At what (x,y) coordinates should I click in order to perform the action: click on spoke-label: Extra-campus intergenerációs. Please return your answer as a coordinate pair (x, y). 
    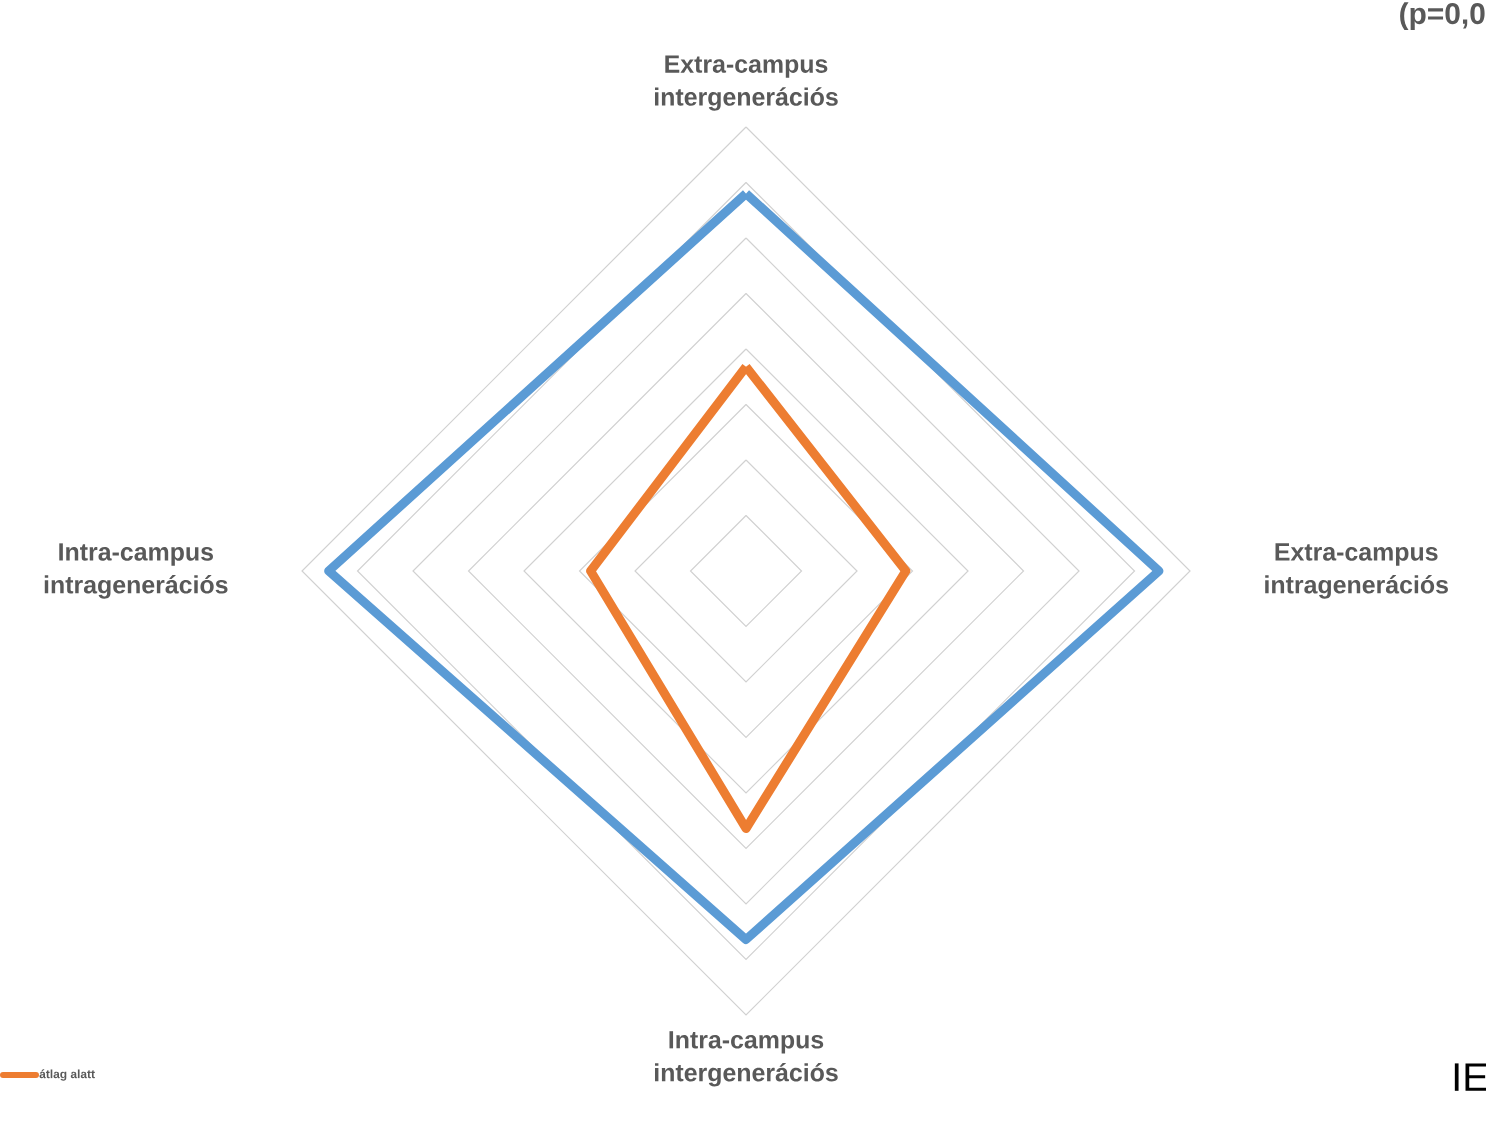
    Looking at the image, I should click on (746, 83).